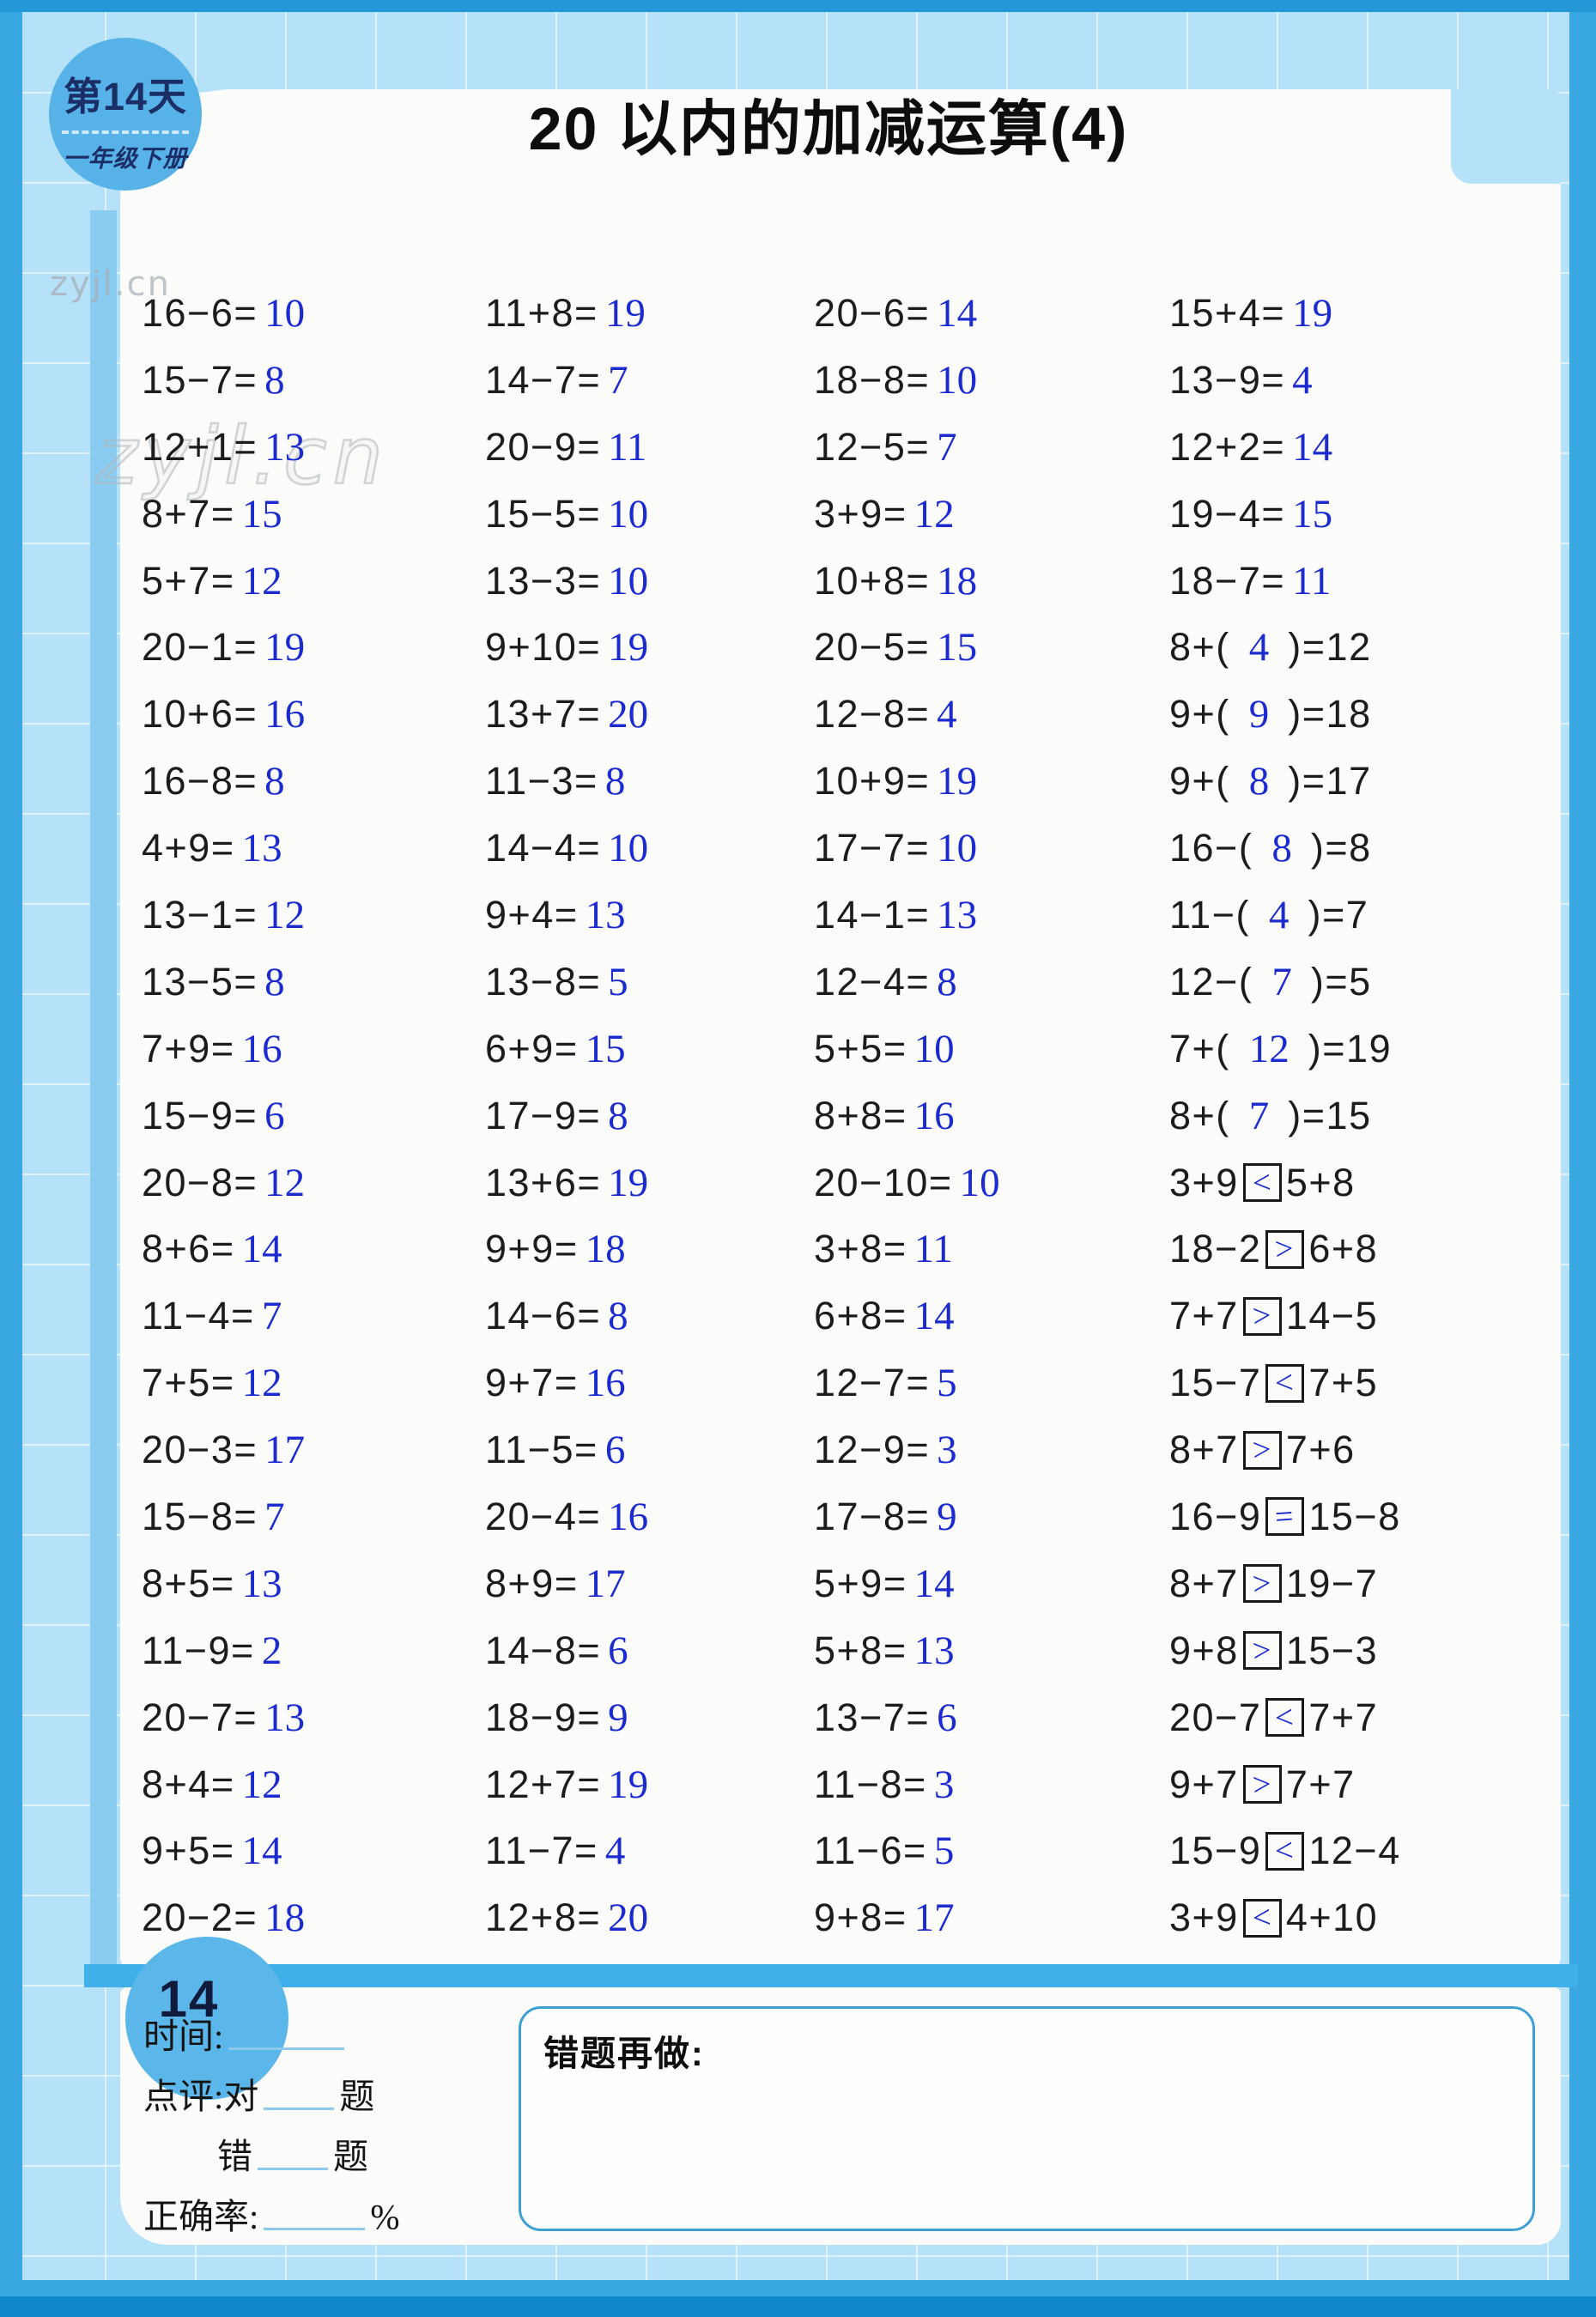 The height and width of the screenshot is (2317, 1596). What do you see at coordinates (1338, 915) in the screenshot?
I see `equation-text: )=7` at bounding box center [1338, 915].